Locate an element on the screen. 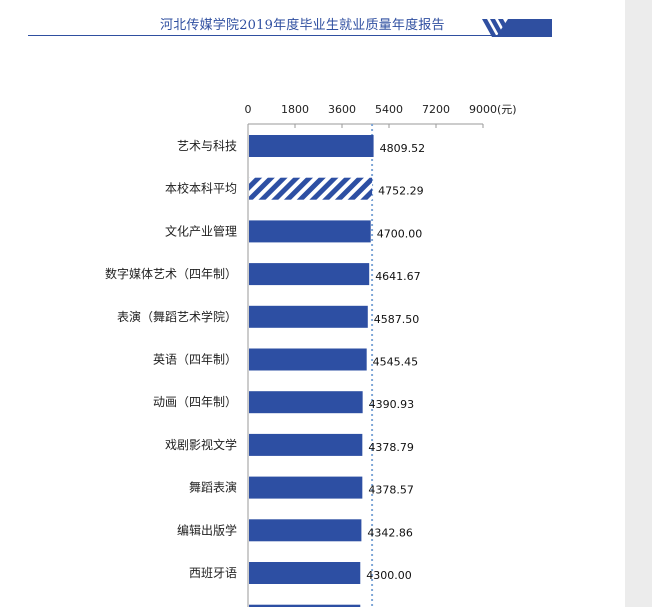 The width and height of the screenshot is (652, 607). x-axis-unit-label: (元) is located at coordinates (507, 109).